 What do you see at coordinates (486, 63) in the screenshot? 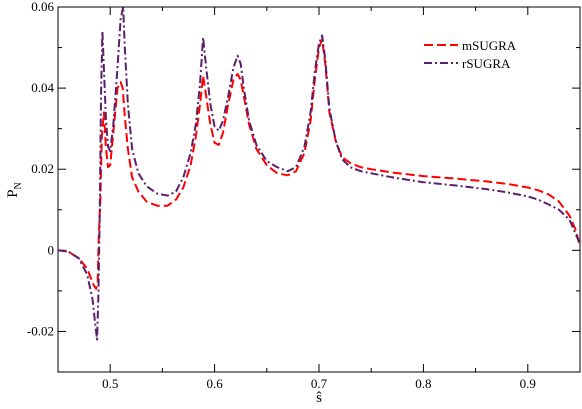
I see `legend-label-rsugra: rSUGRA` at bounding box center [486, 63].